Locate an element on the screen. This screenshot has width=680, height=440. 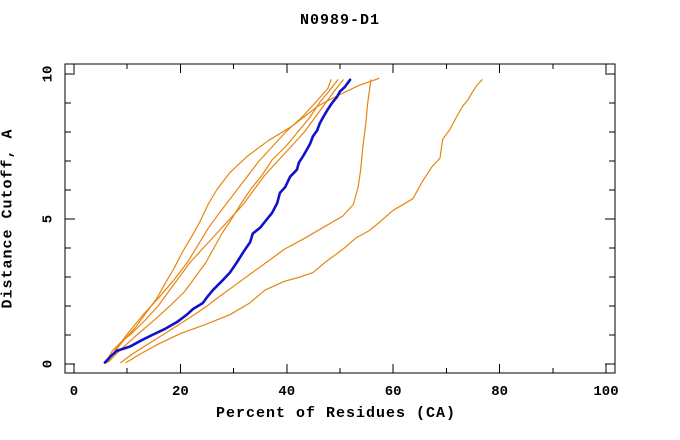
y-tick-label: 10 is located at coordinates (49, 74).